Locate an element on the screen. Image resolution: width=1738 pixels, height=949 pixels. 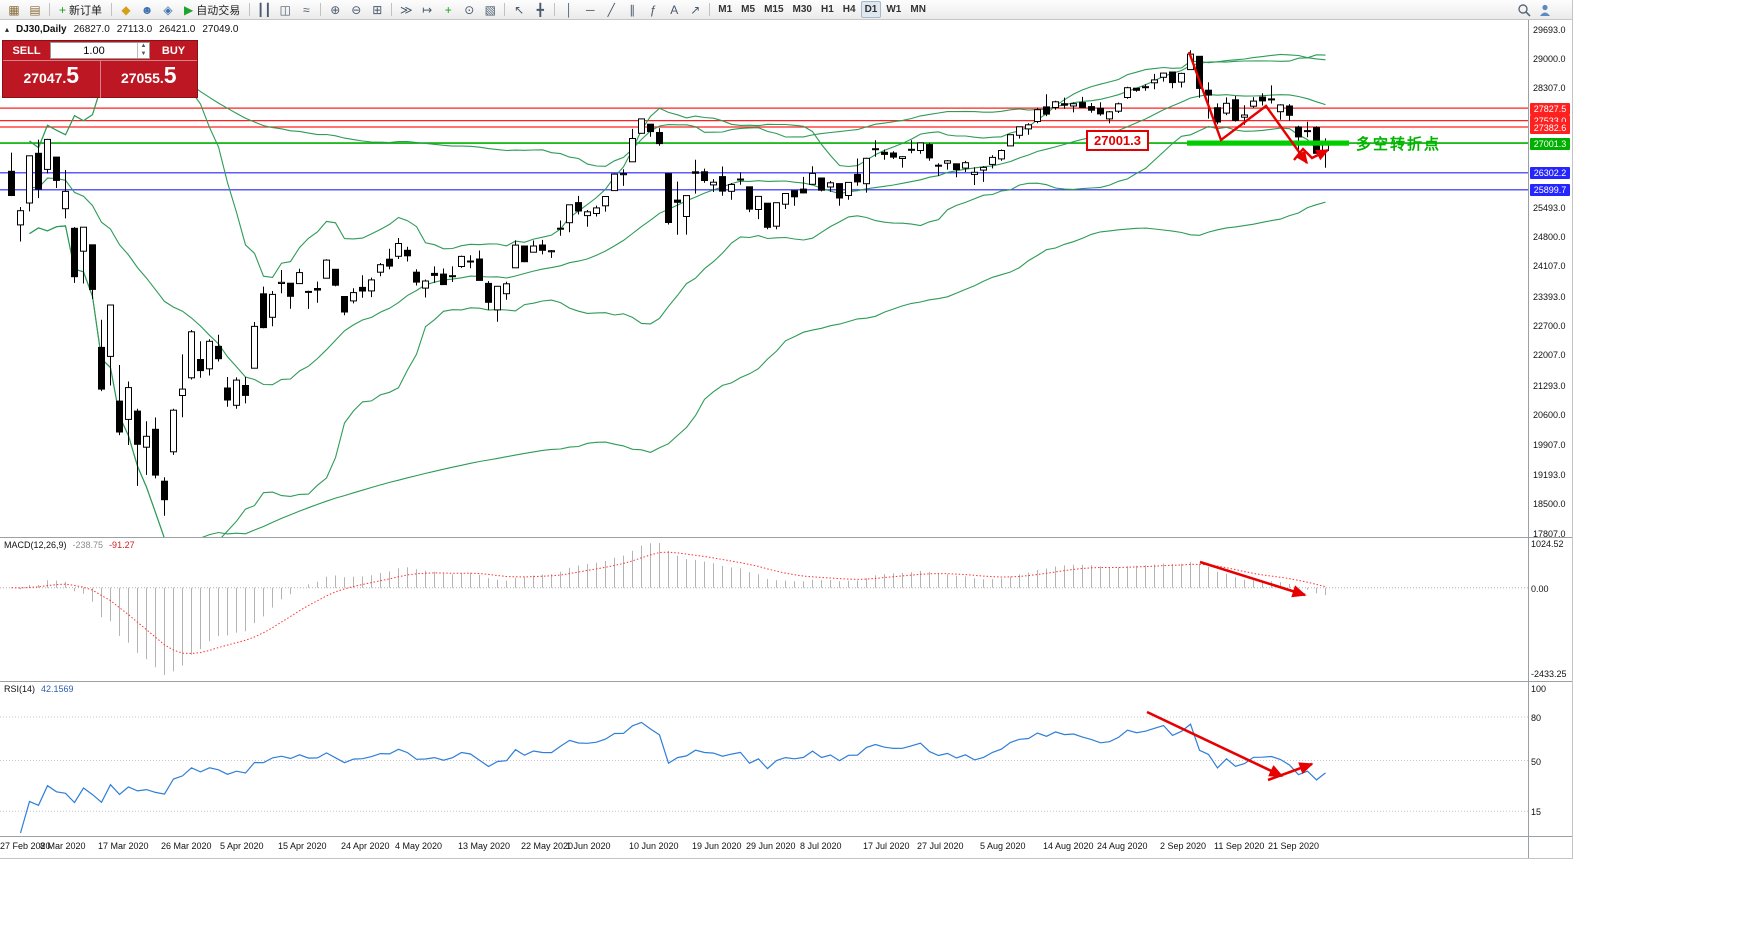
new-chart-icon: ▦ is located at coordinates (14, 9).